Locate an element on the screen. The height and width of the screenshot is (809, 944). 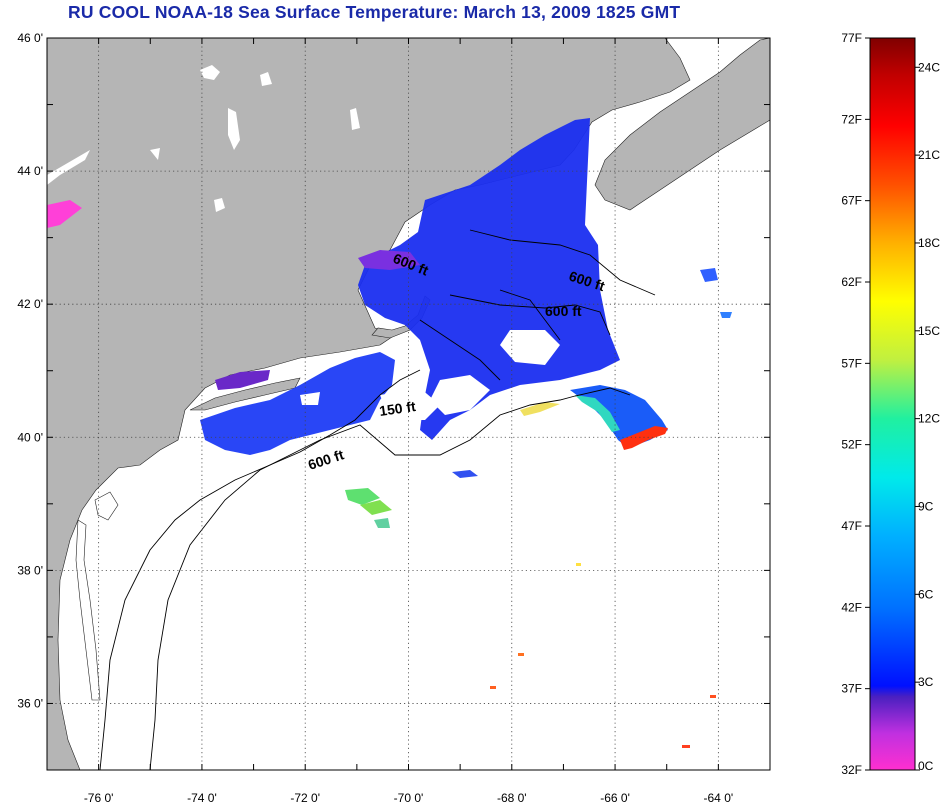
colorbar-c-label: 9C is located at coordinates (926, 506).